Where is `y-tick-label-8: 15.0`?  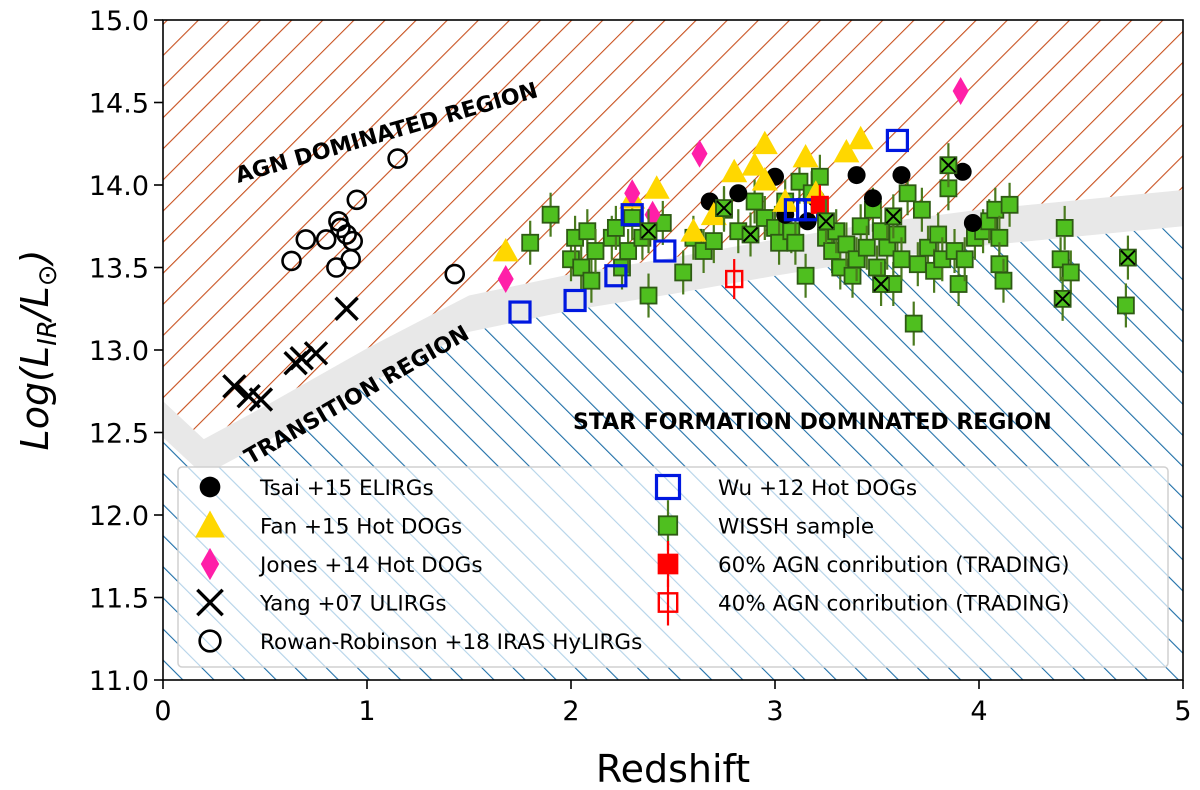 y-tick-label-8: 15.0 is located at coordinates (119, 21).